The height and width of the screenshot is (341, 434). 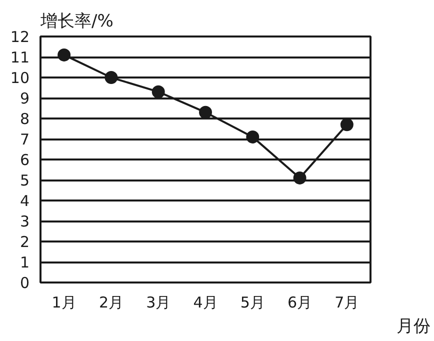 What do you see at coordinates (25, 99) in the screenshot?
I see `y-tick-label: 9` at bounding box center [25, 99].